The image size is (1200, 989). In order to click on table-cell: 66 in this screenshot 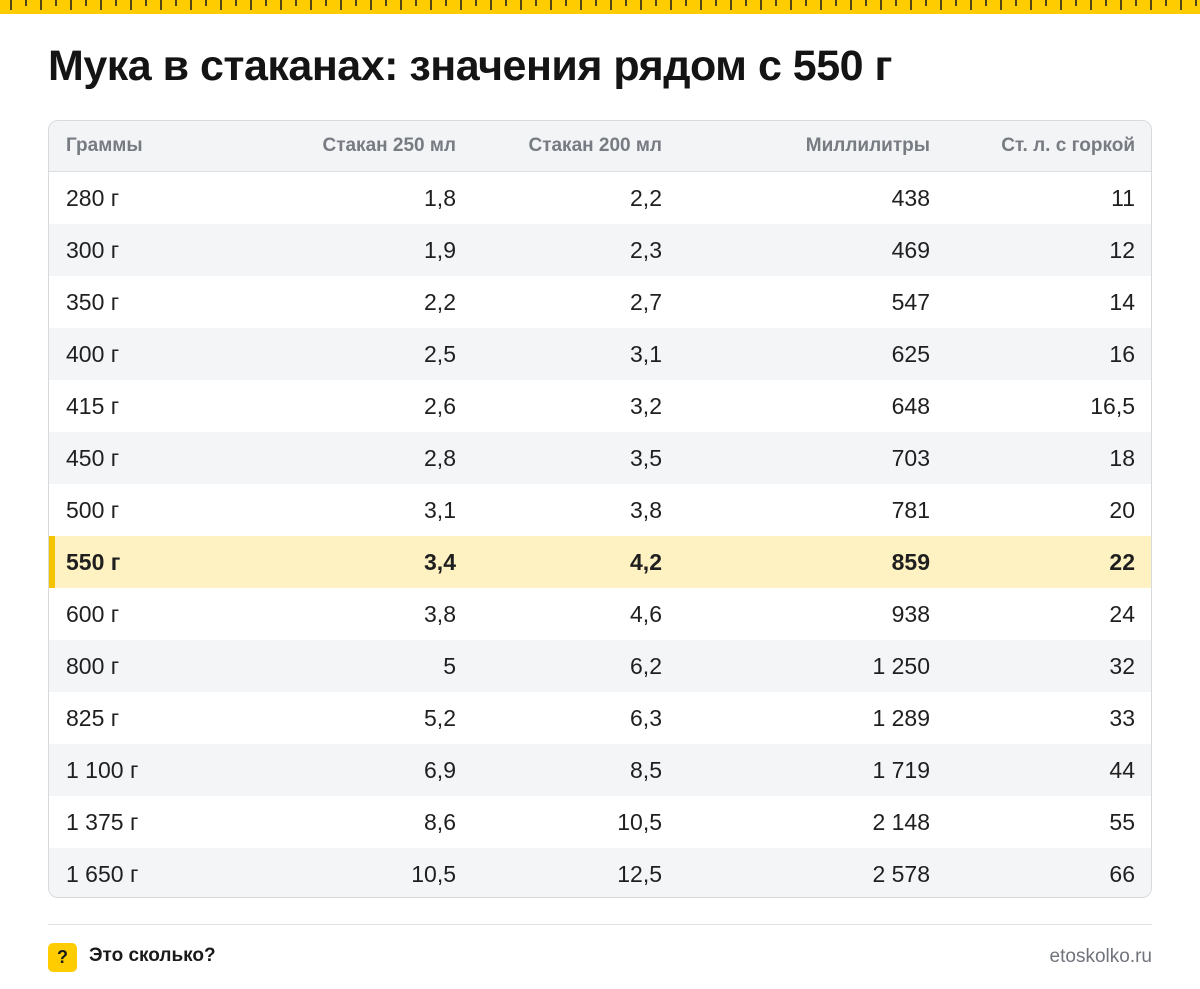, I will do `click(1040, 872)`.